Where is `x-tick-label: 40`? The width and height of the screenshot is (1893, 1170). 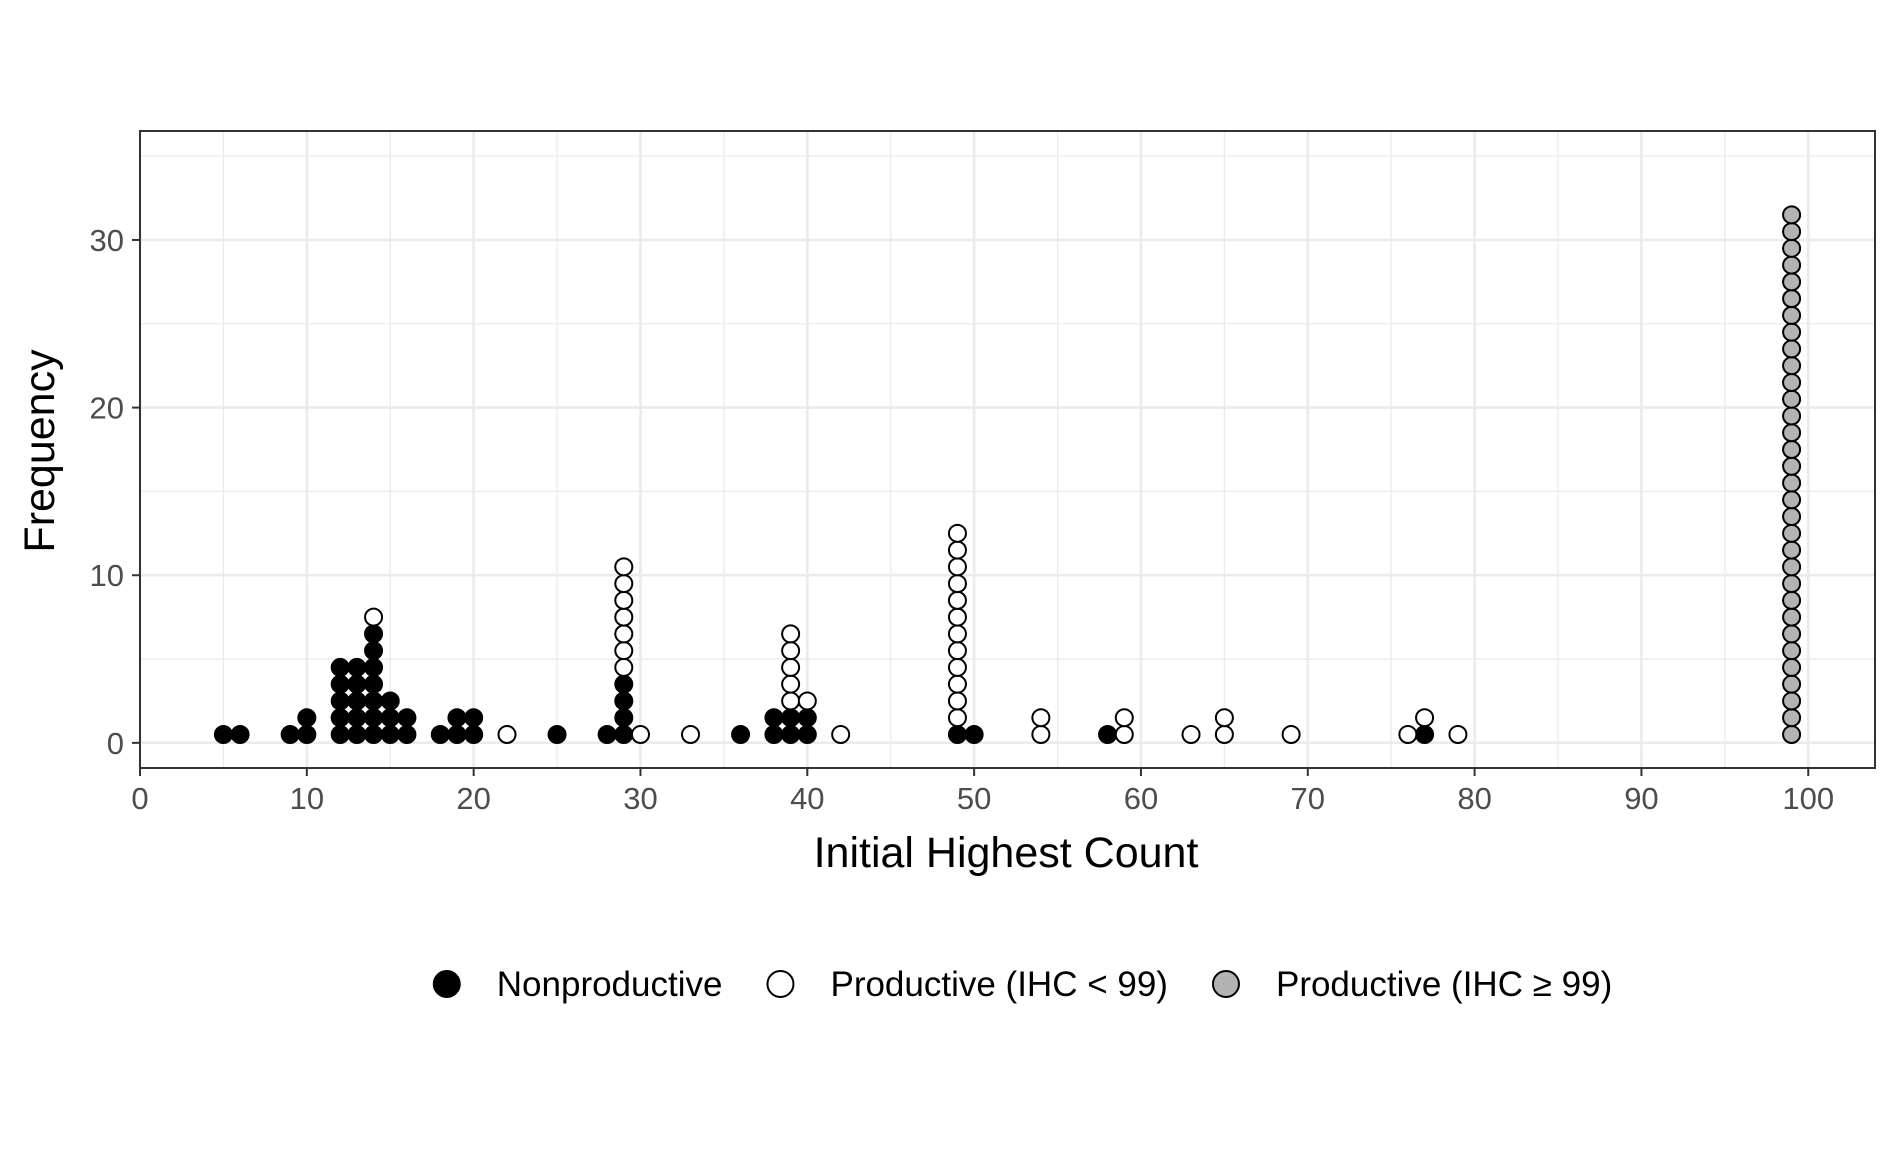 x-tick-label: 40 is located at coordinates (807, 798).